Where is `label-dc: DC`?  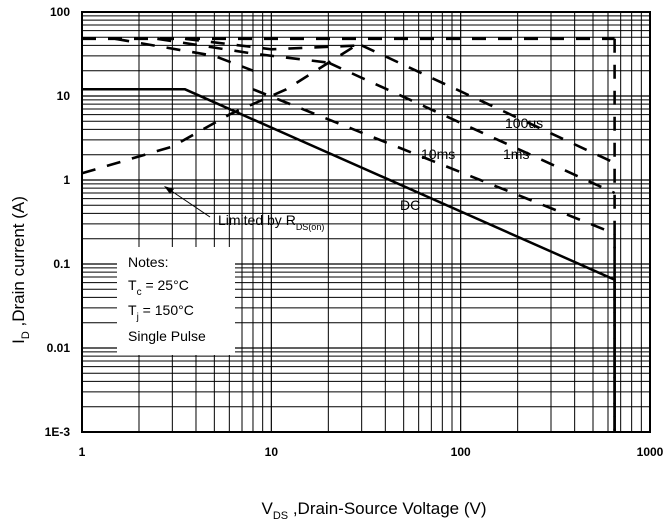
label-dc: DC is located at coordinates (410, 205).